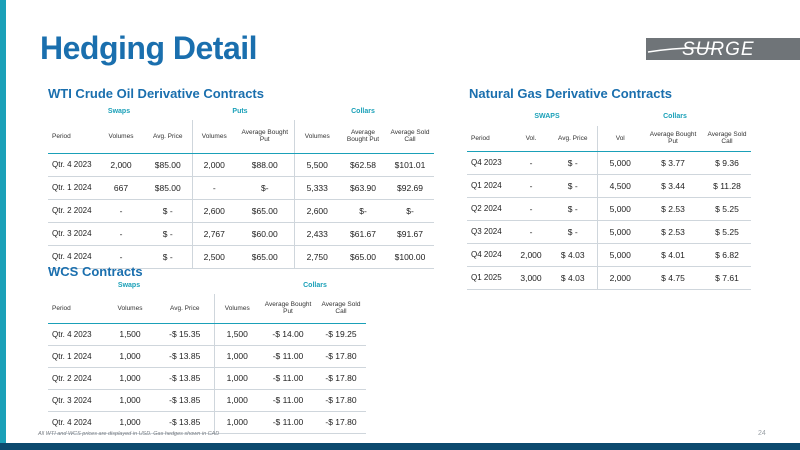 The image size is (800, 450). I want to click on wcs-table-cell: -$ 19.25, so click(341, 334).